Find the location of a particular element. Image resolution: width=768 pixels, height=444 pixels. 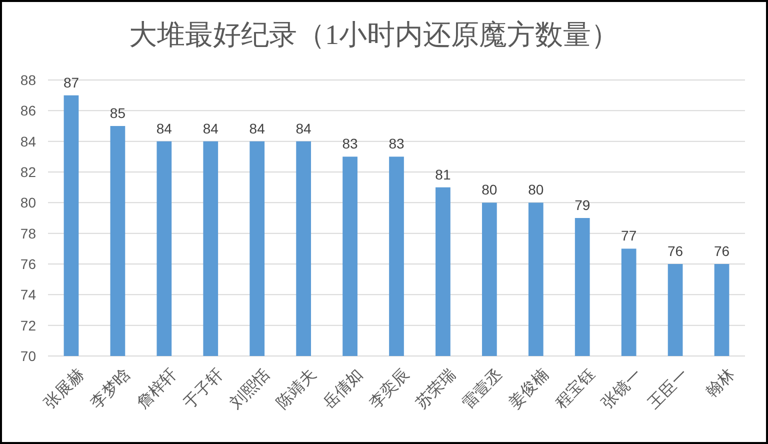

y-tick-label: 80 is located at coordinates (28, 202).